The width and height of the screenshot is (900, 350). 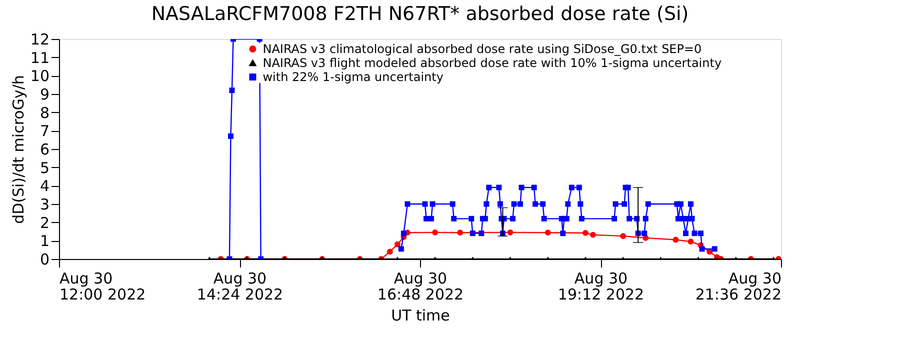 I want to click on legend-label: NAIRAS v3 flight modeled absorbed dose rate with 10% 1-sigma uncertainty, so click(x=492, y=63).